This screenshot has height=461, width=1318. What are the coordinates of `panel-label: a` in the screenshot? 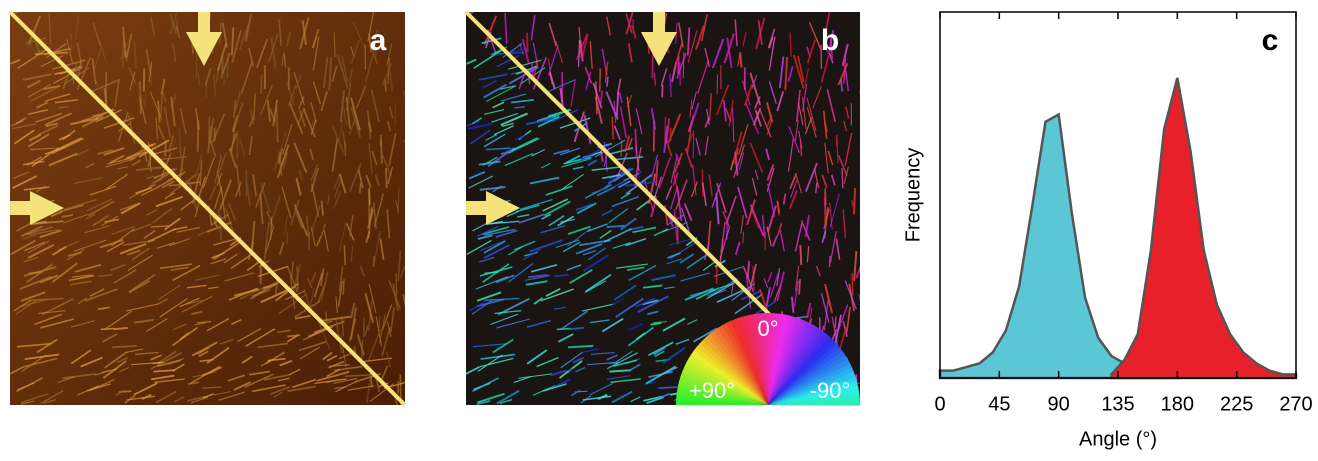 It's located at (378, 40).